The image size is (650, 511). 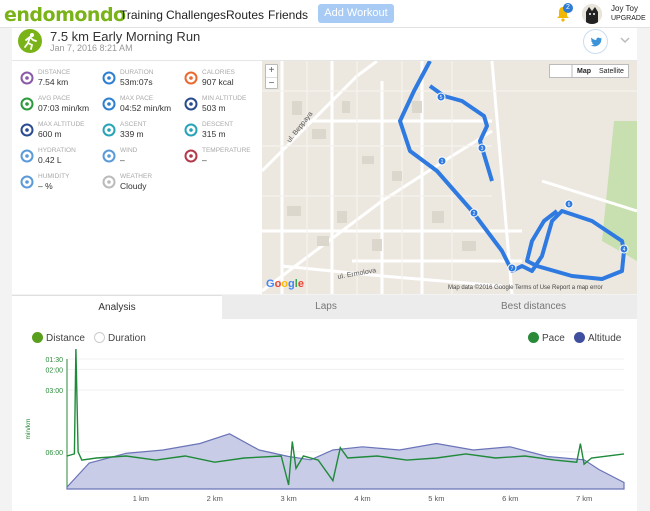 What do you see at coordinates (285, 284) in the screenshot?
I see `google-logo: Google` at bounding box center [285, 284].